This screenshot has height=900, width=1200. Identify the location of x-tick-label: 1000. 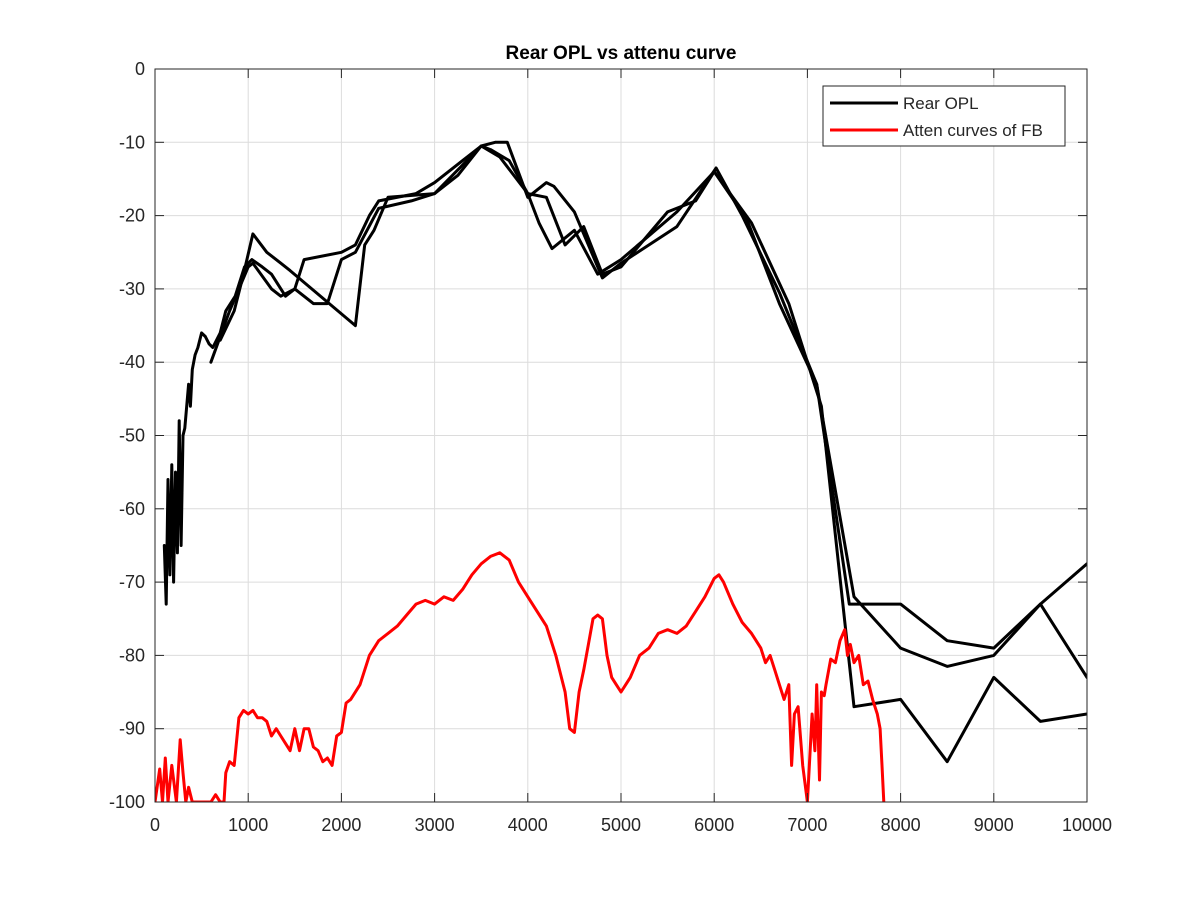
(248, 825).